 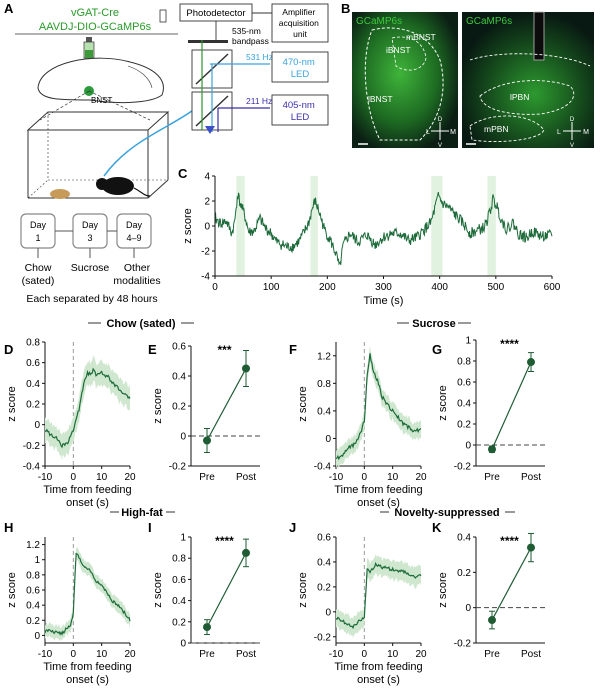 I want to click on y-tick-label-d: 0.8, so click(x=33, y=343).